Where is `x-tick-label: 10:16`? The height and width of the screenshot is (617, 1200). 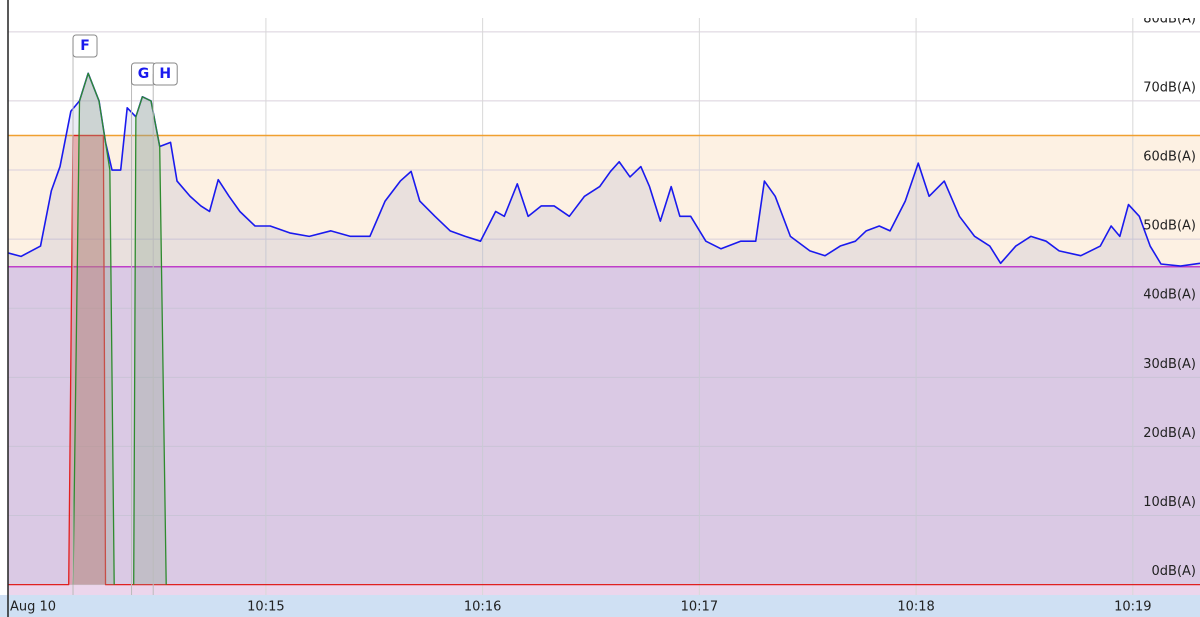 x-tick-label: 10:16 is located at coordinates (482, 607).